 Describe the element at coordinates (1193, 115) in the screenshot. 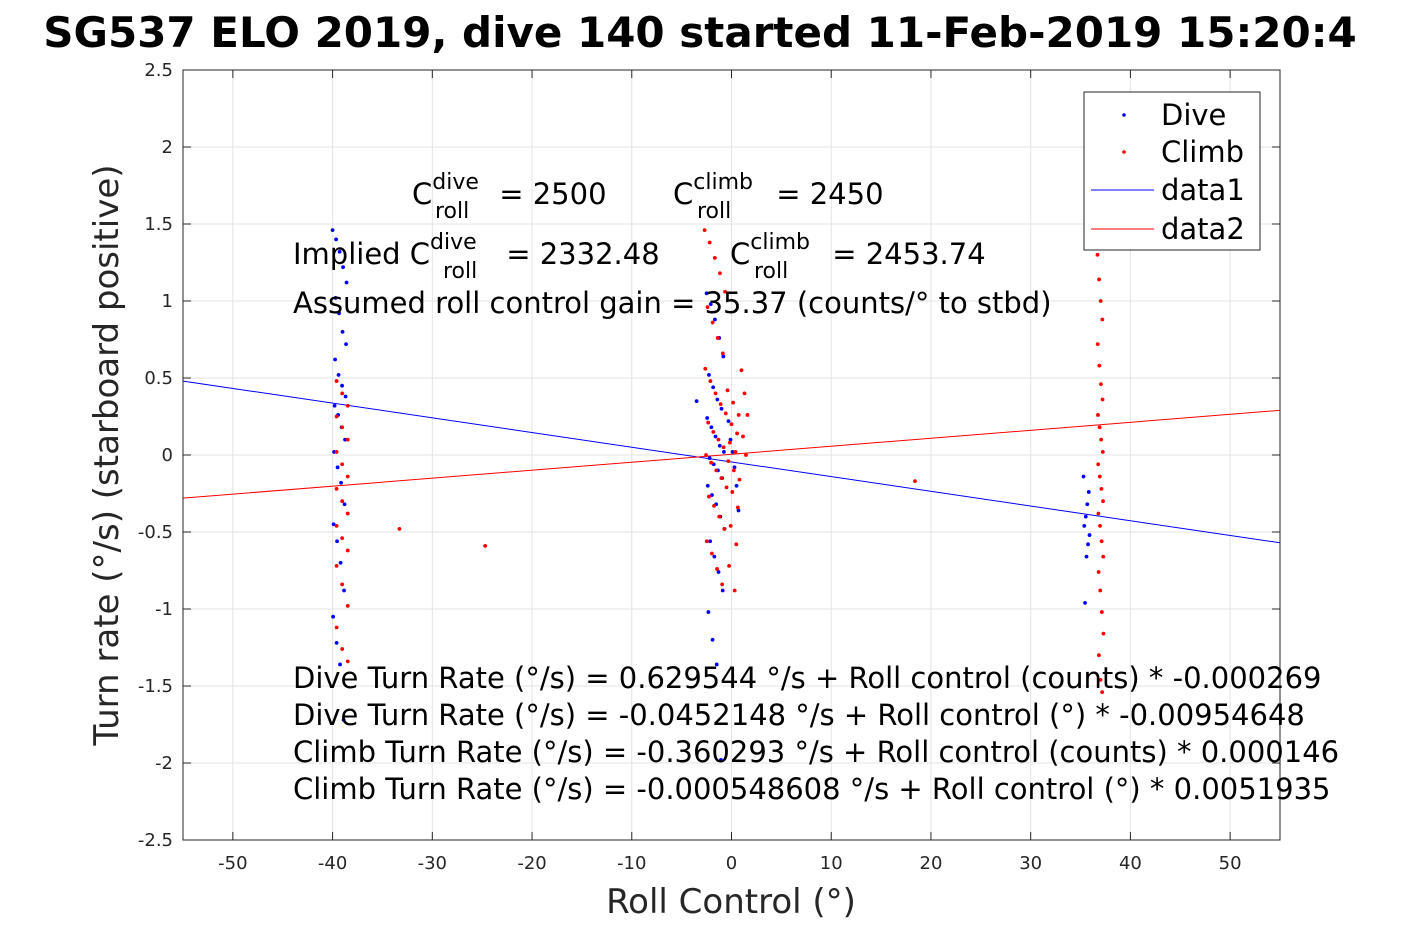

I see `legend-label-dive: Dive` at that location.